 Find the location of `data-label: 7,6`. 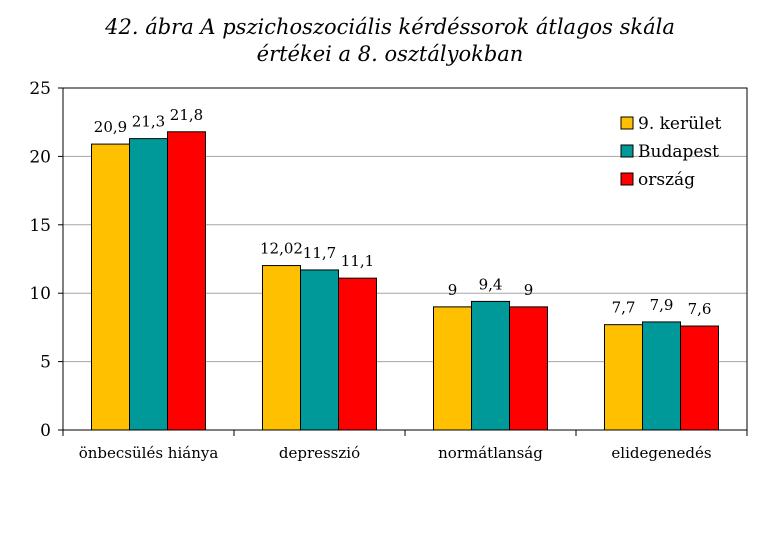

data-label: 7,6 is located at coordinates (700, 309).